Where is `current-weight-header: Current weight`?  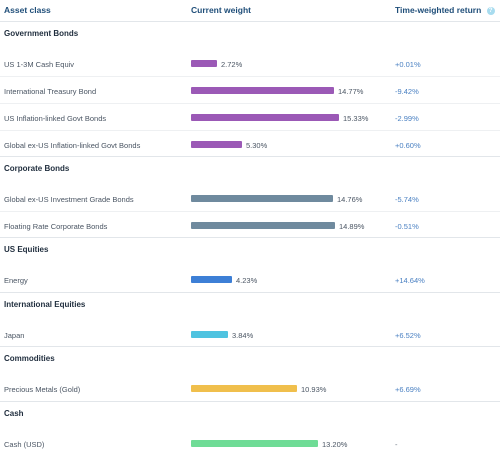
current-weight-header: Current weight is located at coordinates (221, 10).